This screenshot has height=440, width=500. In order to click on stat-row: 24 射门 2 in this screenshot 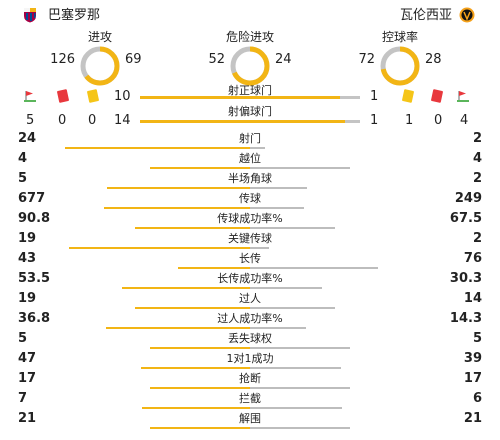, I will do `click(250, 141)`.